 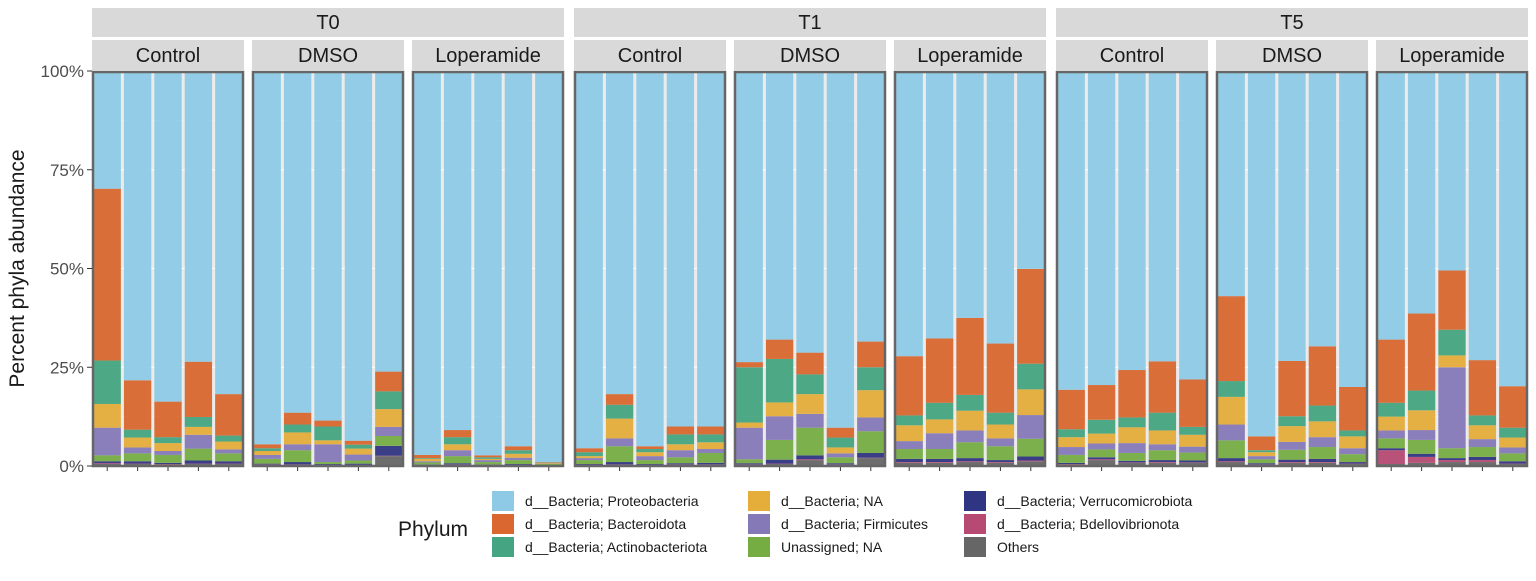 What do you see at coordinates (605, 524) in the screenshot?
I see `legend-label: d__Bacteria; Bacteroidota` at bounding box center [605, 524].